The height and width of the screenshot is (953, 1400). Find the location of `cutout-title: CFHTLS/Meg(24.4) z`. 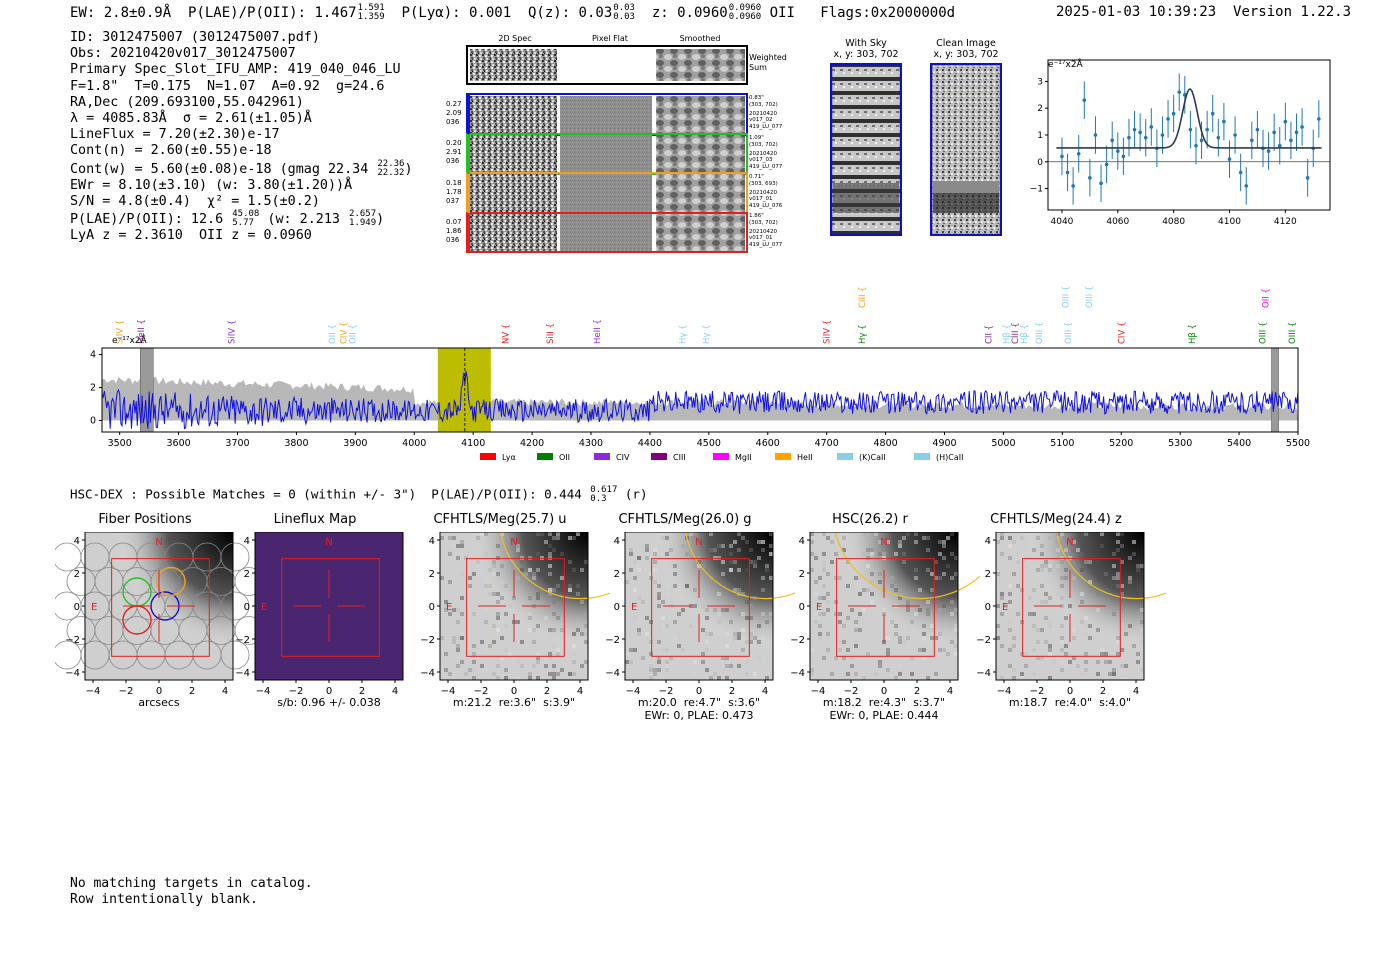

cutout-title: CFHTLS/Meg(24.4) z is located at coordinates (1056, 519).